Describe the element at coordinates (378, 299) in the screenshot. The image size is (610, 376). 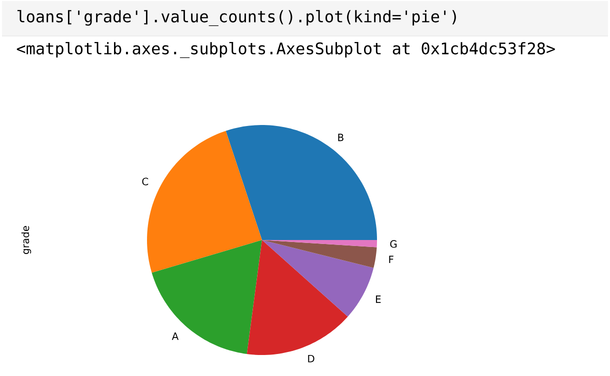
I see `slice-label: E` at that location.